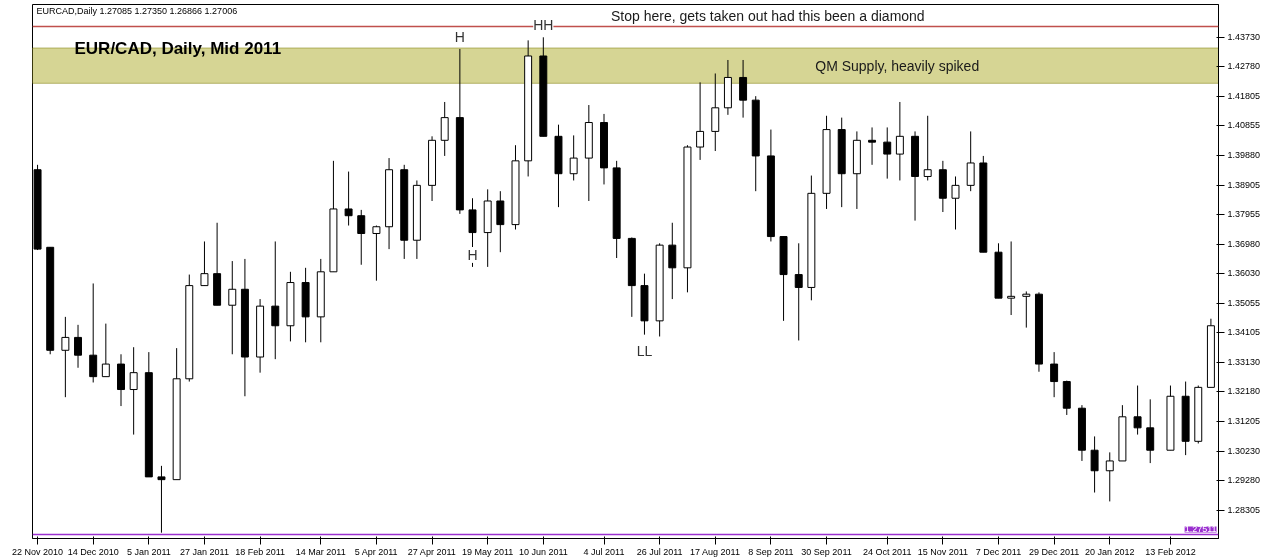  I want to click on y-tick-label: 1.39880, so click(1244, 155).